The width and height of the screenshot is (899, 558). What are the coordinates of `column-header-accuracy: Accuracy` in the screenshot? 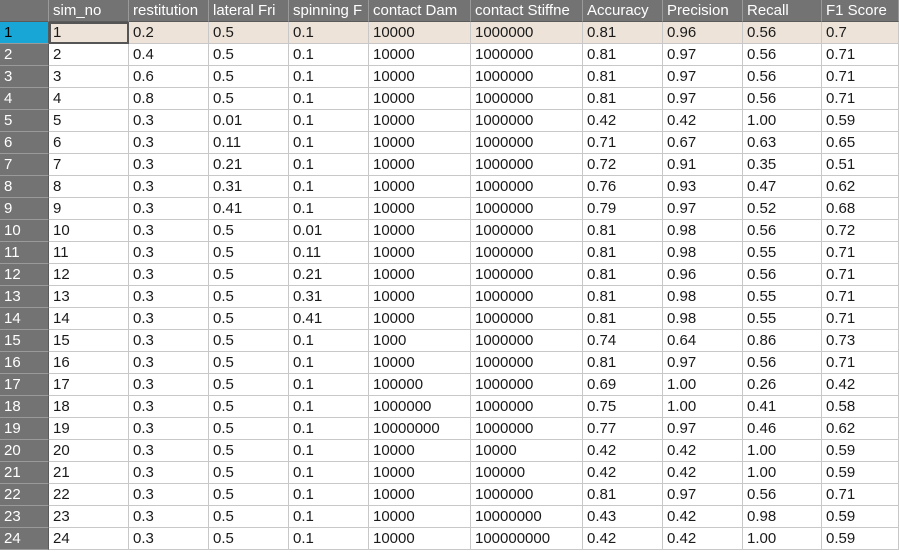 It's located at (623, 11).